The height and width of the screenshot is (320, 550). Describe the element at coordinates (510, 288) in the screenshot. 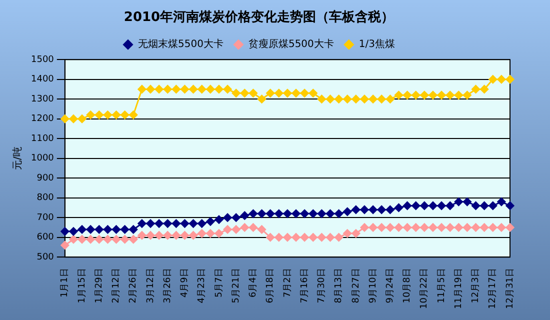

I see `x-tick-label: 12月31日` at that location.